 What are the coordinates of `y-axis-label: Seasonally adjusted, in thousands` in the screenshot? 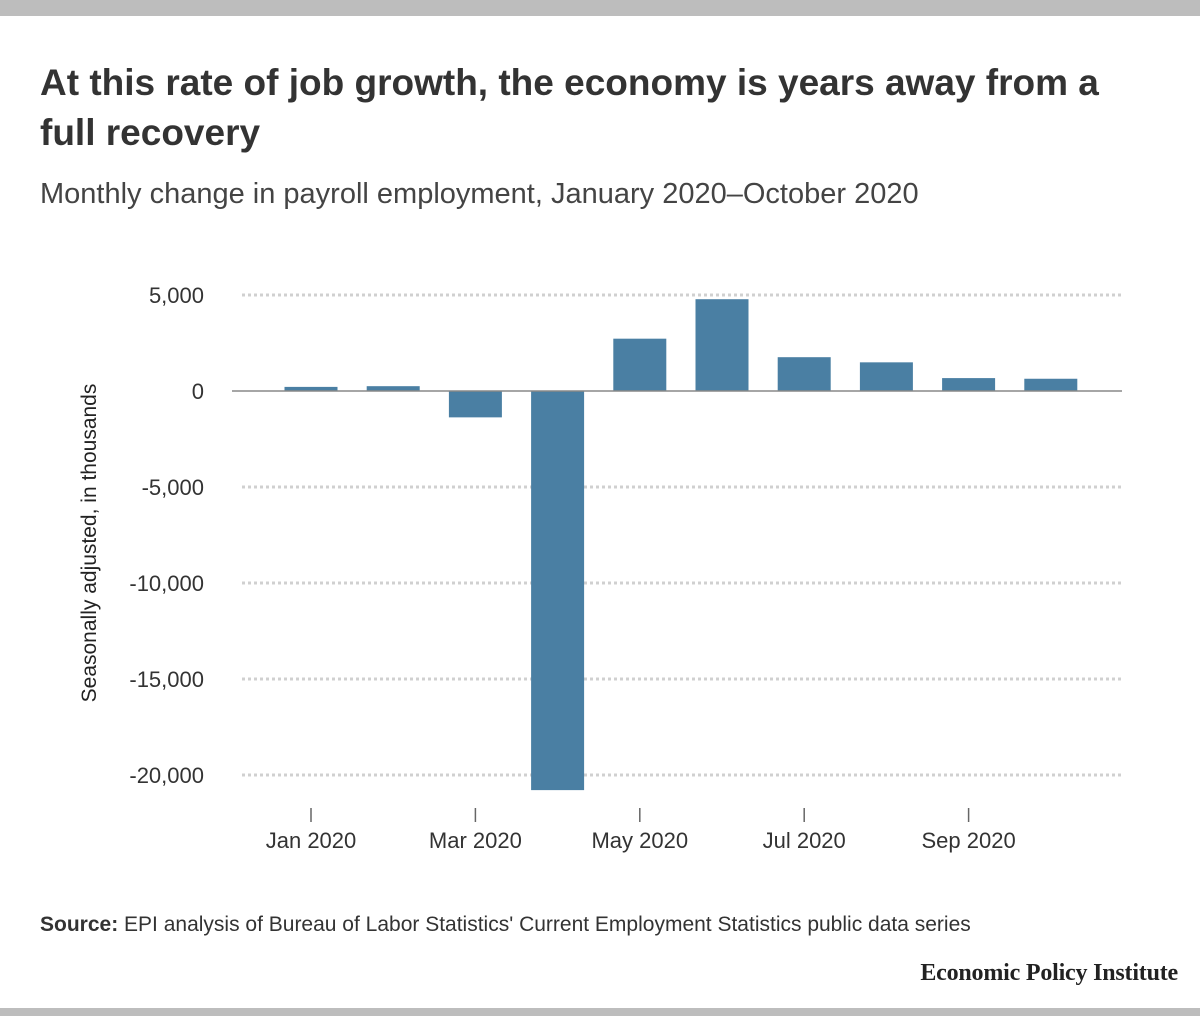 It's located at (89, 543).